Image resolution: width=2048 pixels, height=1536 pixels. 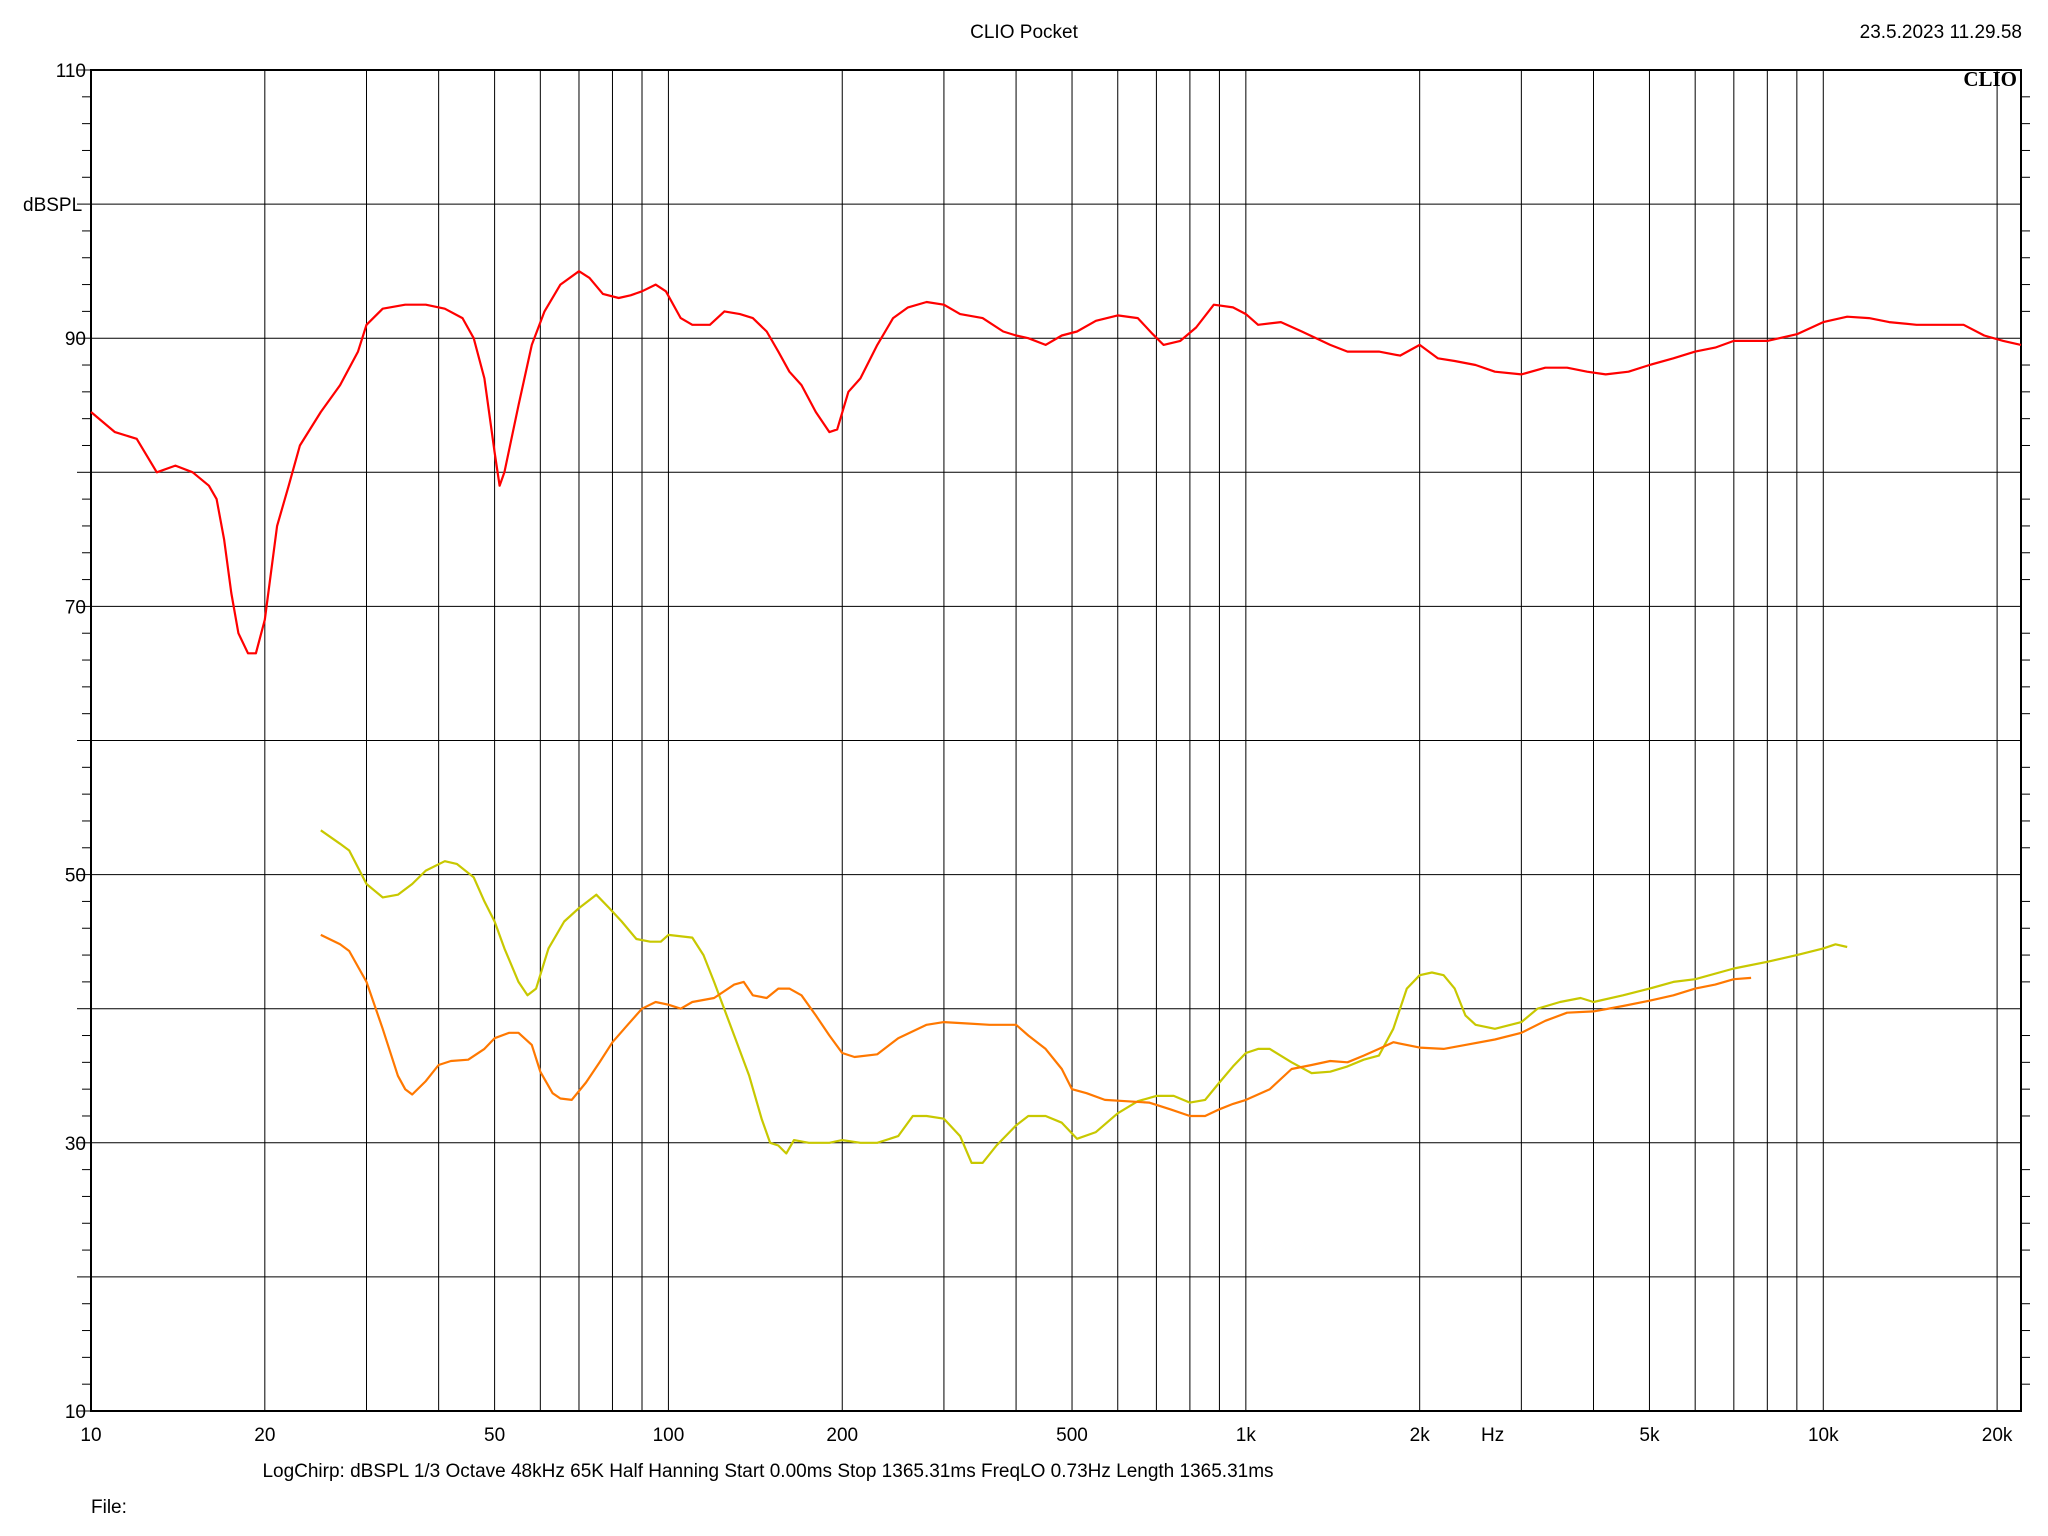 What do you see at coordinates (75, 339) in the screenshot?
I see `y-tick-label: 90` at bounding box center [75, 339].